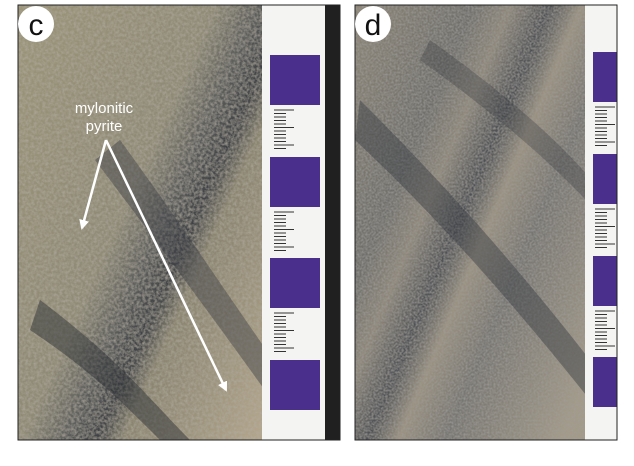 This screenshot has height=466, width=634. What do you see at coordinates (104, 108) in the screenshot?
I see `annotation: mylonitic` at bounding box center [104, 108].